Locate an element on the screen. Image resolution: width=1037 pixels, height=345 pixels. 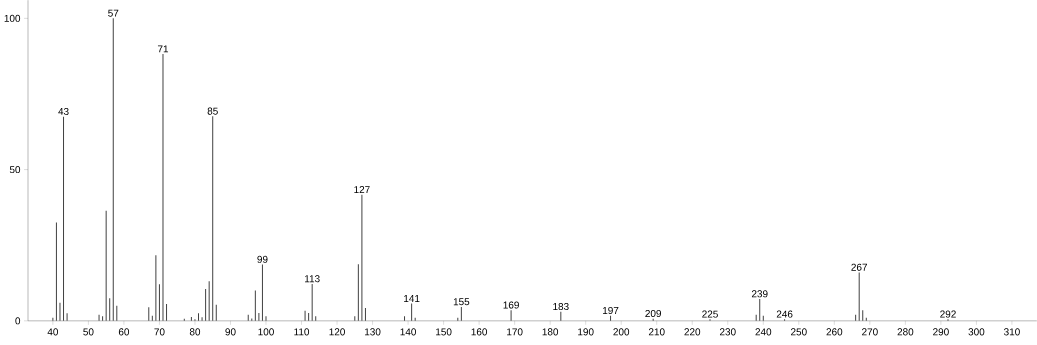
y-tick-label: 50 is located at coordinates (15, 170).